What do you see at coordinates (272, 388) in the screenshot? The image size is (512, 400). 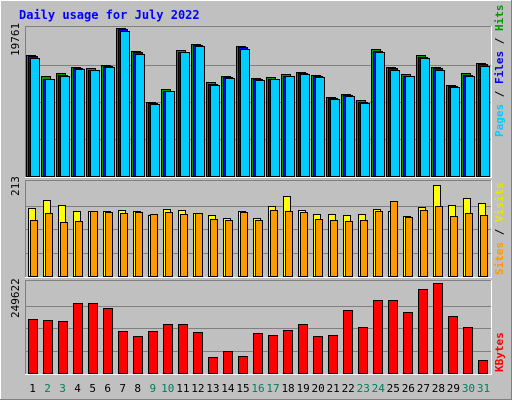 I see `x-tick-label: 17` at bounding box center [272, 388].